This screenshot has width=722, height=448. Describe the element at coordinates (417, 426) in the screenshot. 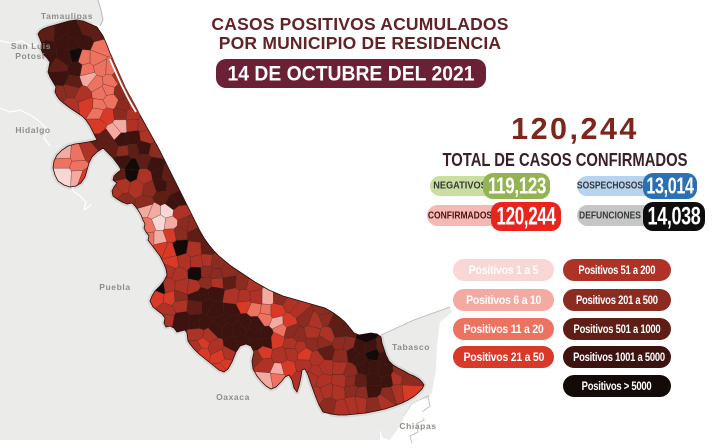

I see `svg-text: Chiapas` at that location.